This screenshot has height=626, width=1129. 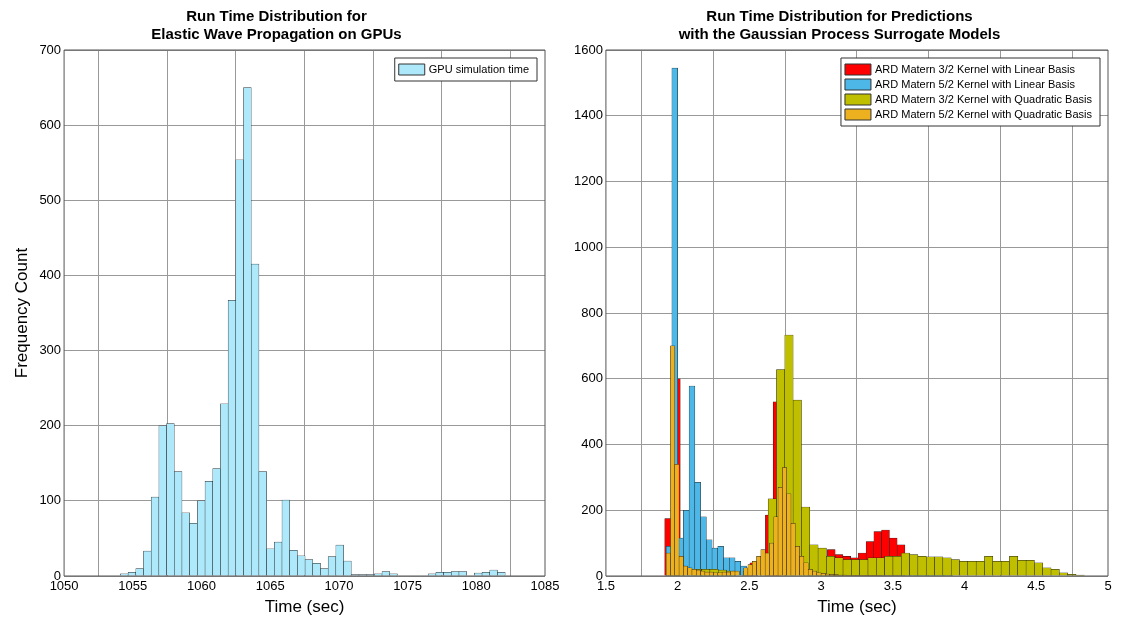 What do you see at coordinates (201, 586) in the screenshot?
I see `x-tick-label: 1060` at bounding box center [201, 586].